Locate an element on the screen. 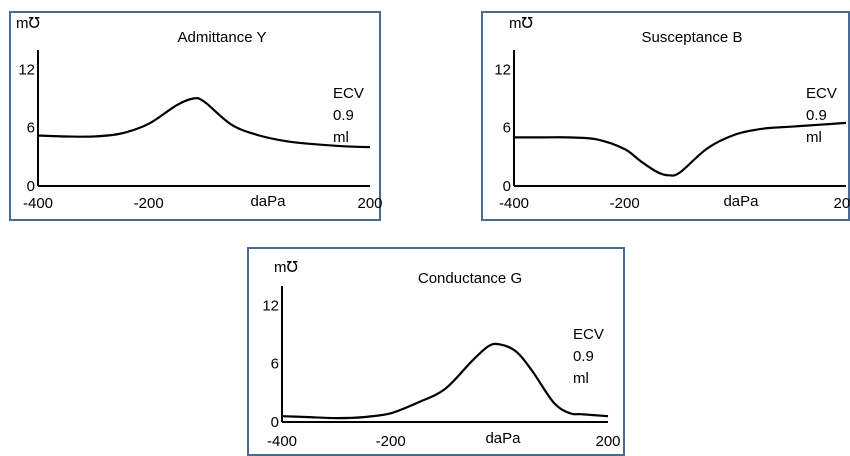 The height and width of the screenshot is (456, 850). chart-title: Conductance G is located at coordinates (470, 278).